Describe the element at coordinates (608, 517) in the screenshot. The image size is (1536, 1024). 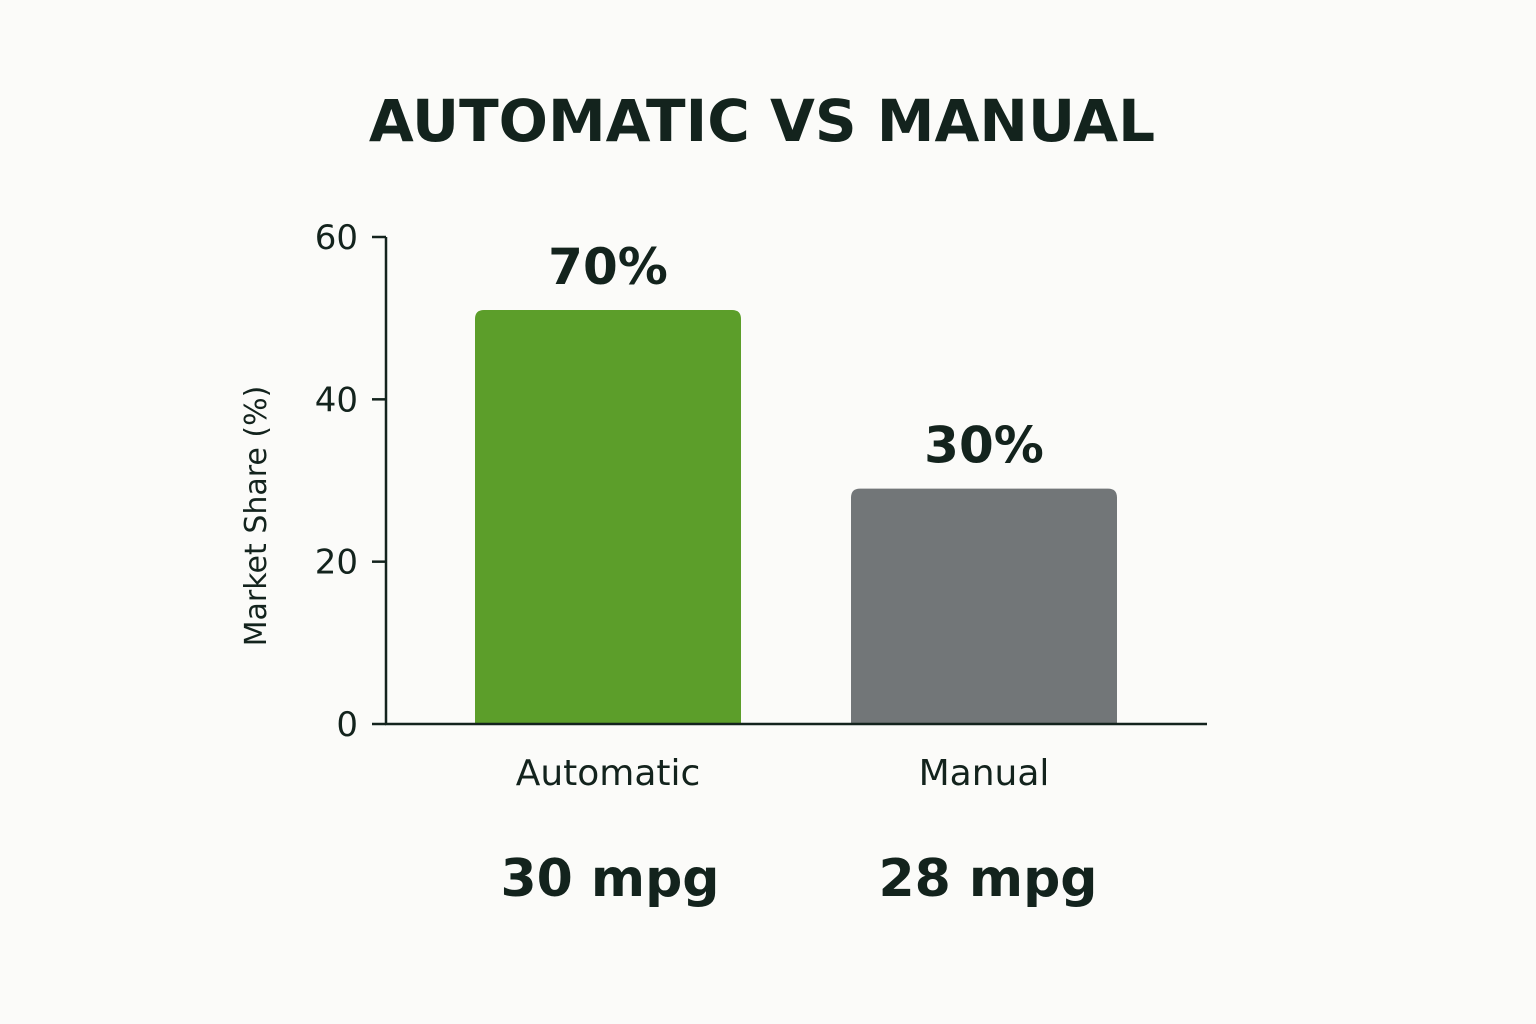
I see `bar-automatic` at that location.